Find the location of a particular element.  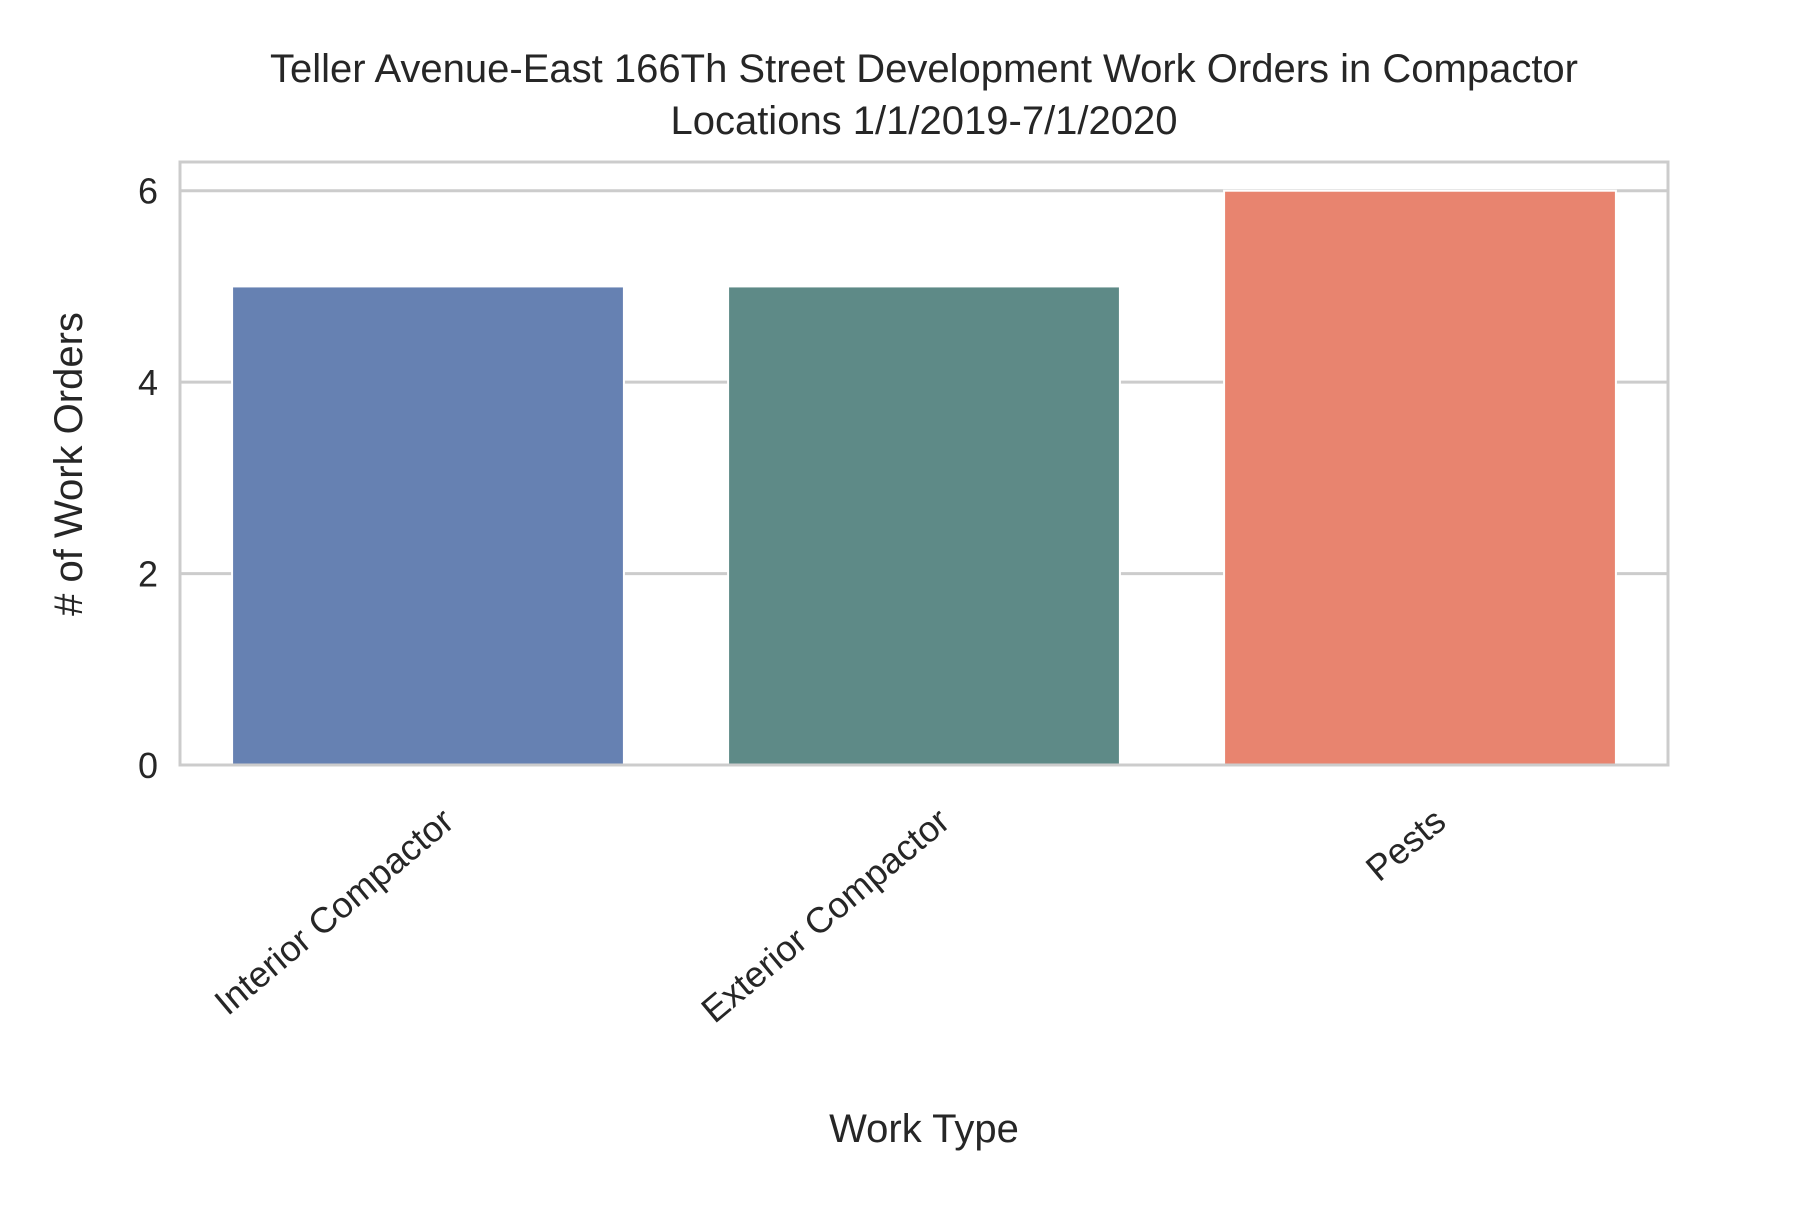

bar-exterior-compactor is located at coordinates (924, 525).